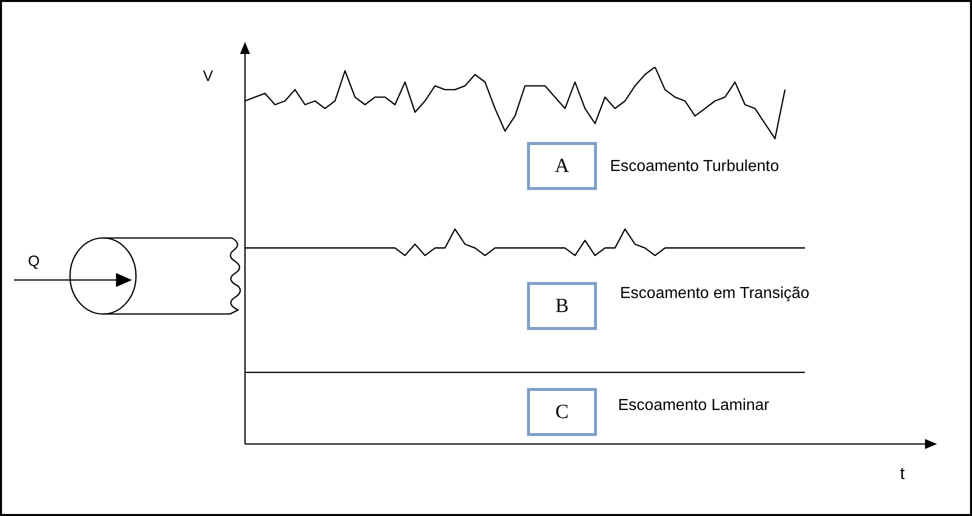 Image resolution: width=972 pixels, height=516 pixels. Describe the element at coordinates (694, 167) in the screenshot. I see `series-label: Escoamento Turbulento` at that location.